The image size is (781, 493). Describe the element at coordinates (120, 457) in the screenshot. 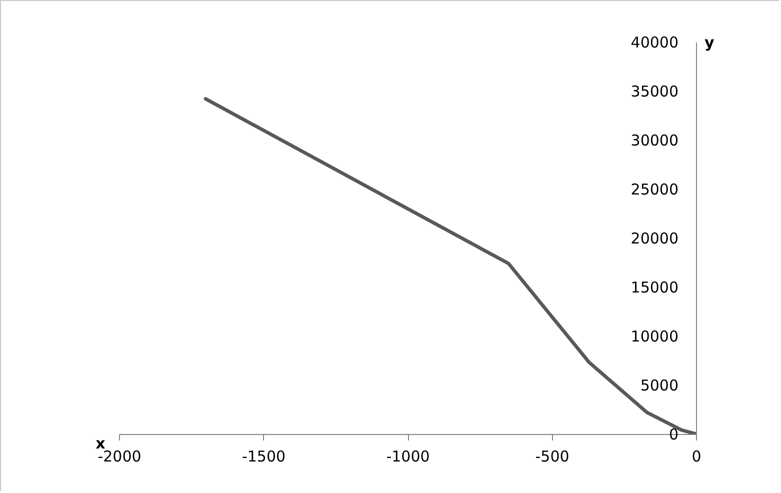

I see `x-tick-label: -2000` at that location.